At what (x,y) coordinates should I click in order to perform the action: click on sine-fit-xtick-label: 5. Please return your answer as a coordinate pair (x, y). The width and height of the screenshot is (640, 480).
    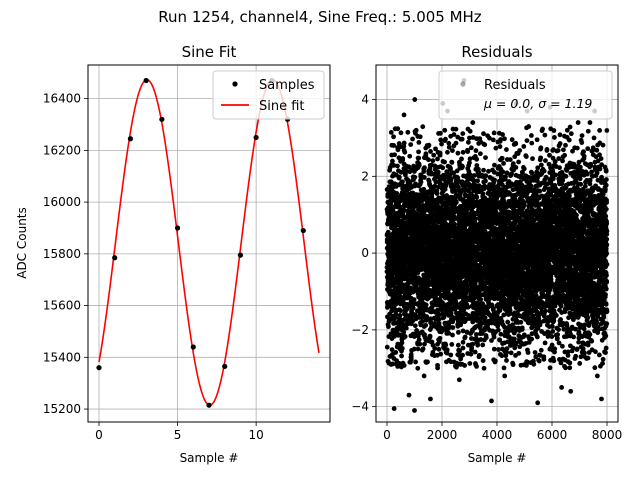
    Looking at the image, I should click on (178, 435).